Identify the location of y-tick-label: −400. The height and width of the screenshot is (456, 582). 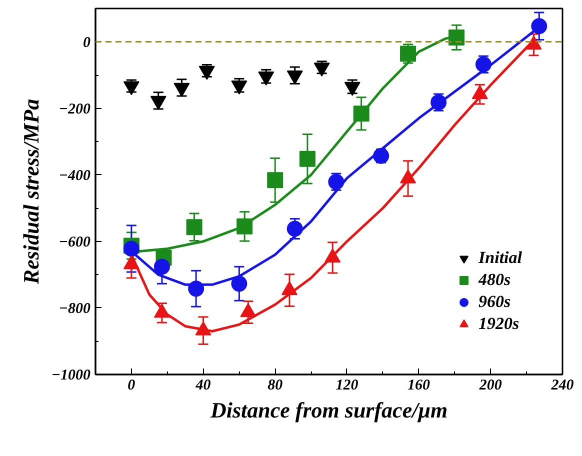
(74, 176).